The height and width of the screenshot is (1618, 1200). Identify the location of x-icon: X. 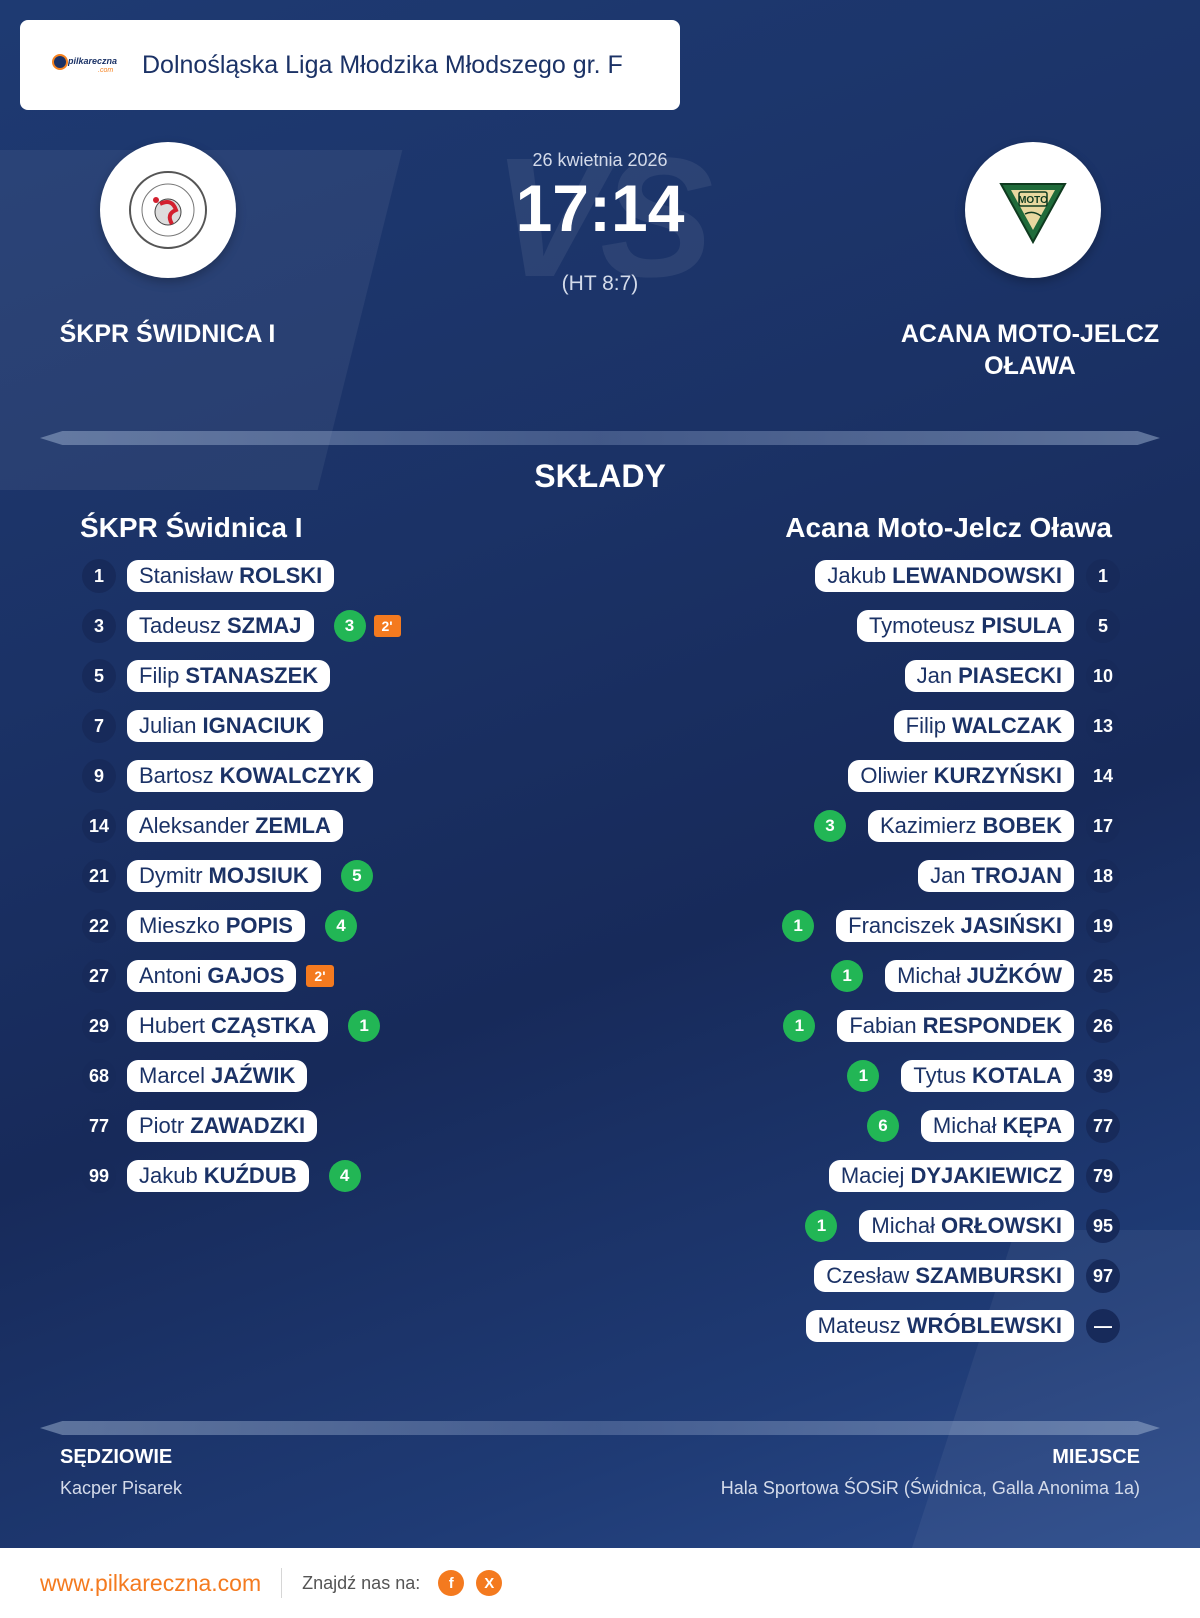
(489, 1583).